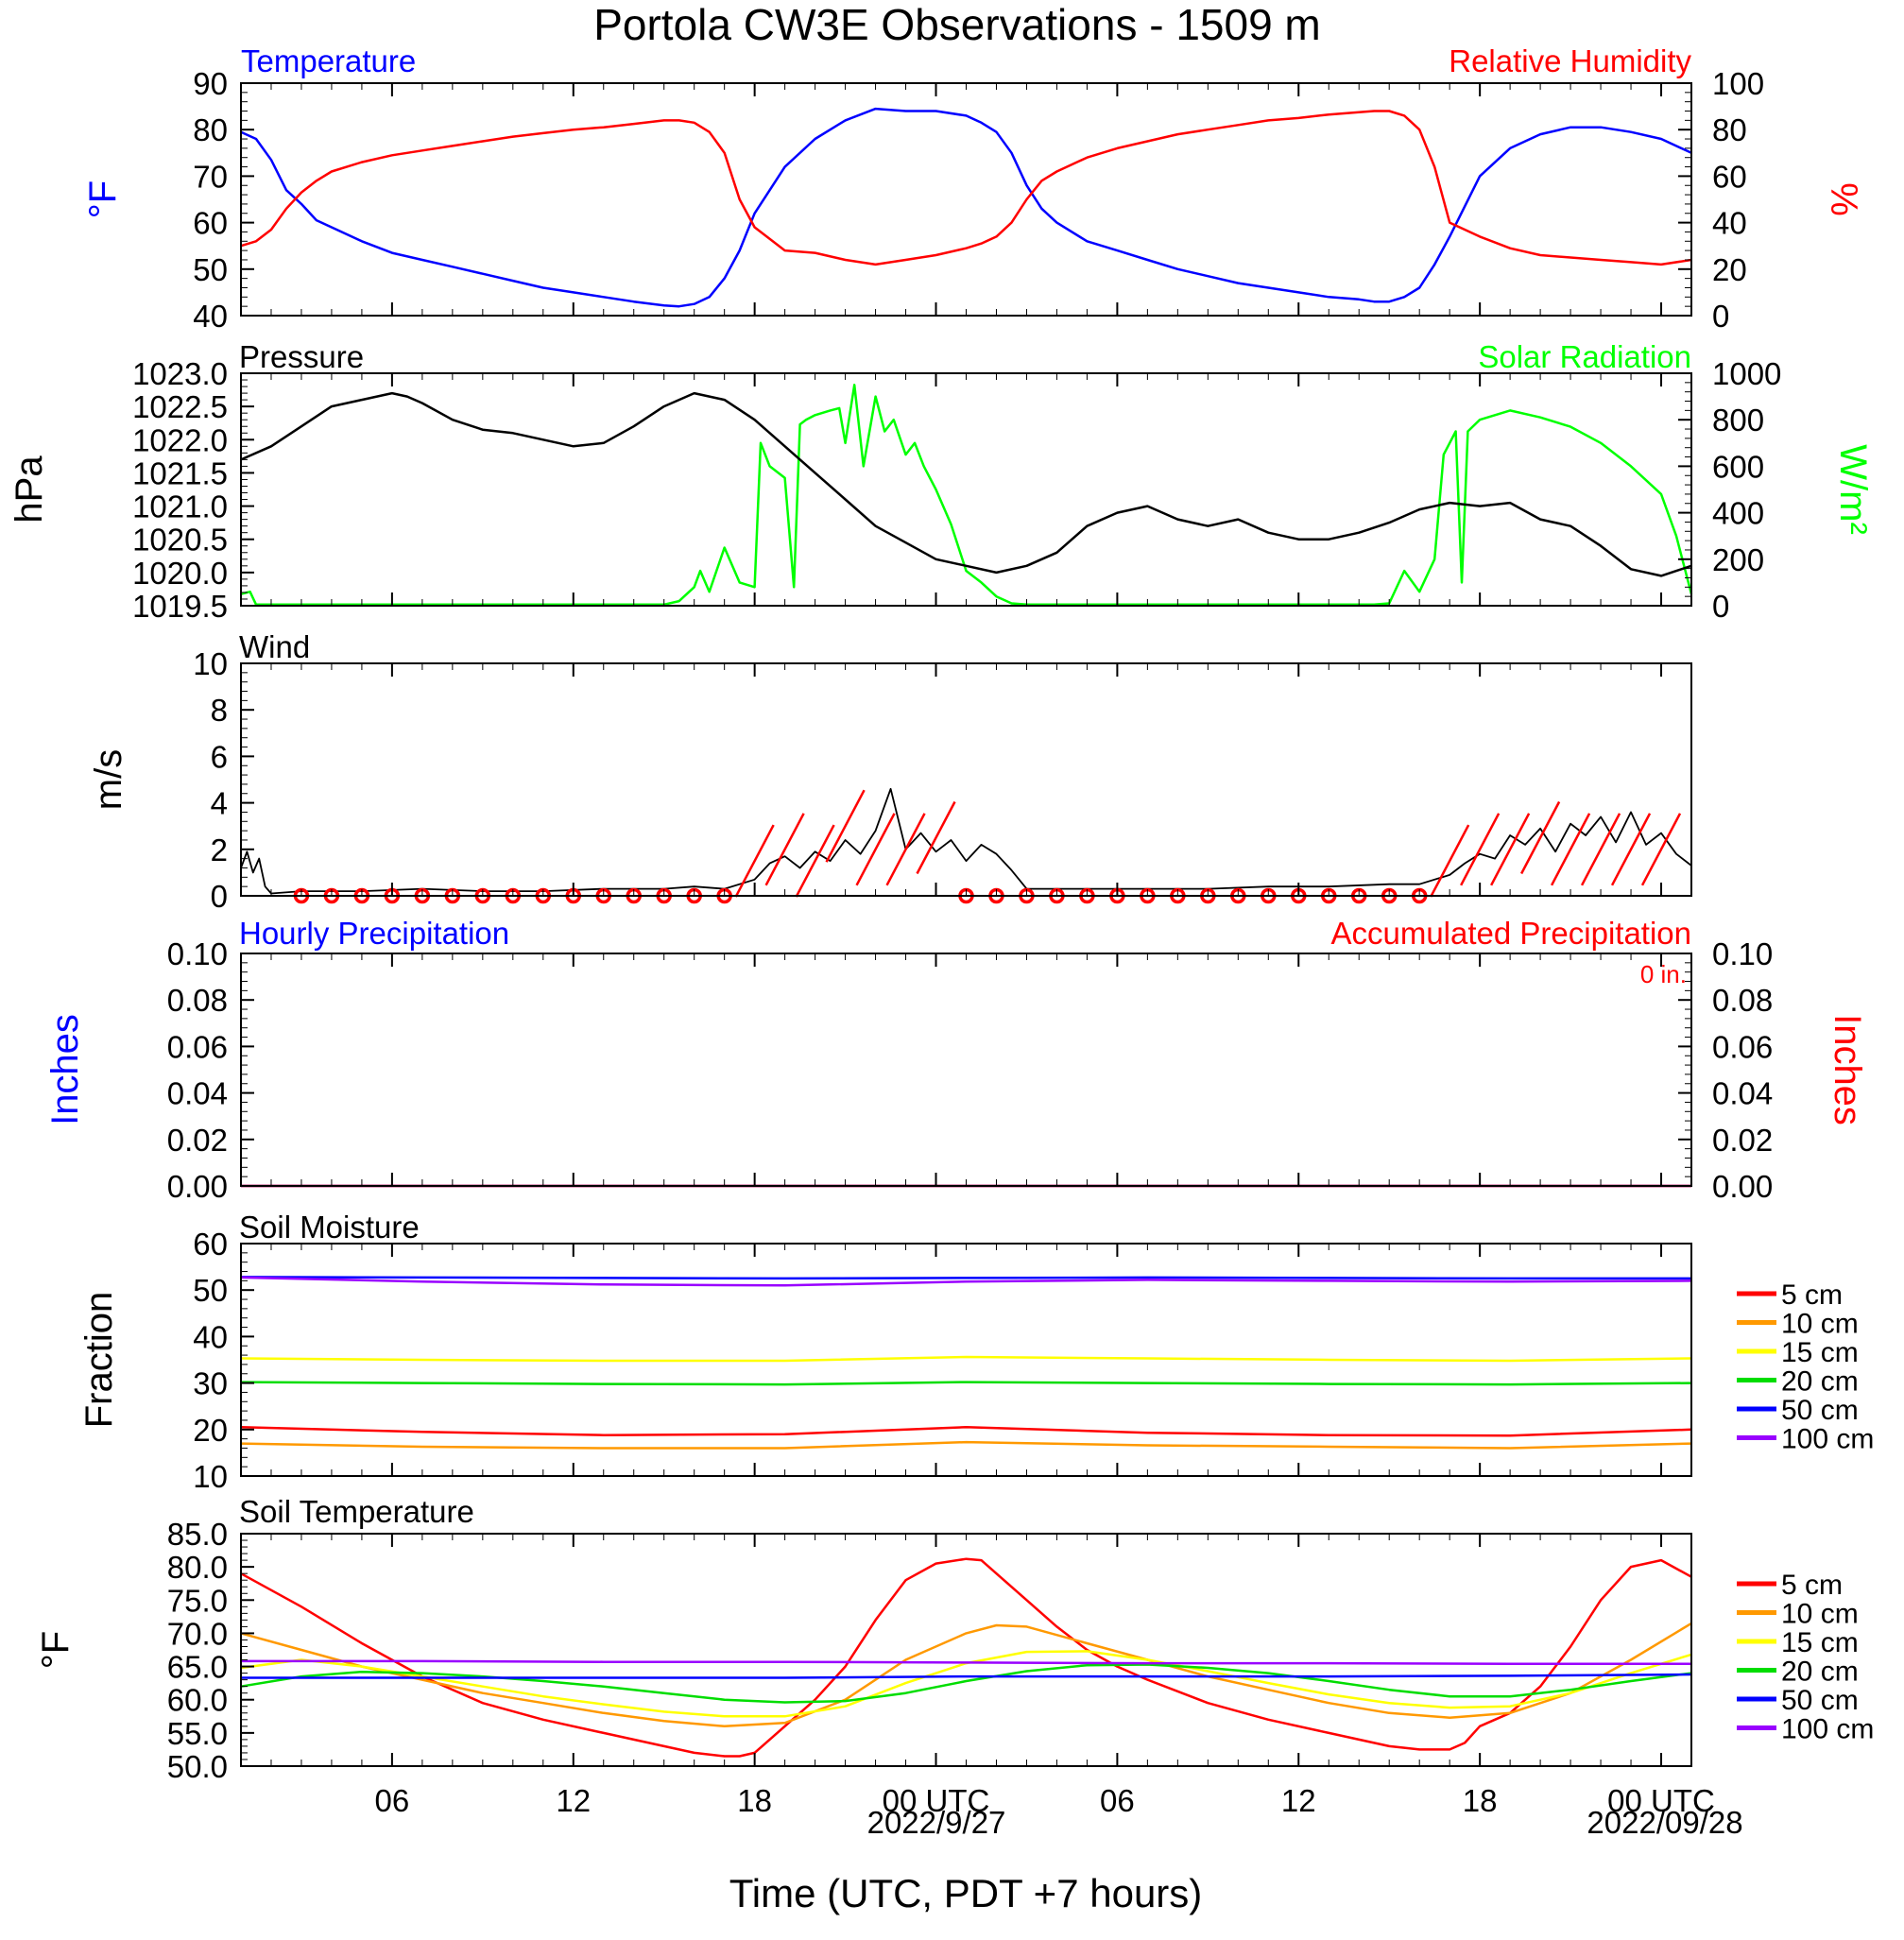 Image resolution: width=1904 pixels, height=1940 pixels. I want to click on soil-moisture-tick-label: 30, so click(210, 1383).